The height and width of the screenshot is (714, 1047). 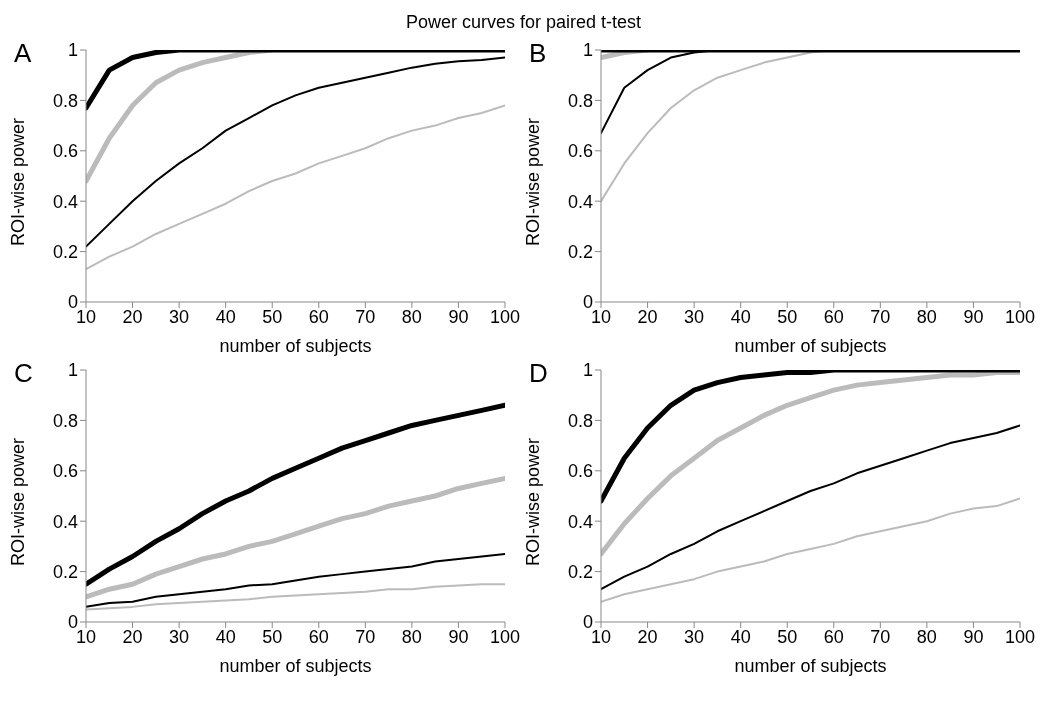 What do you see at coordinates (523, 22) in the screenshot?
I see `chart-title: Power curves for paired t-test` at bounding box center [523, 22].